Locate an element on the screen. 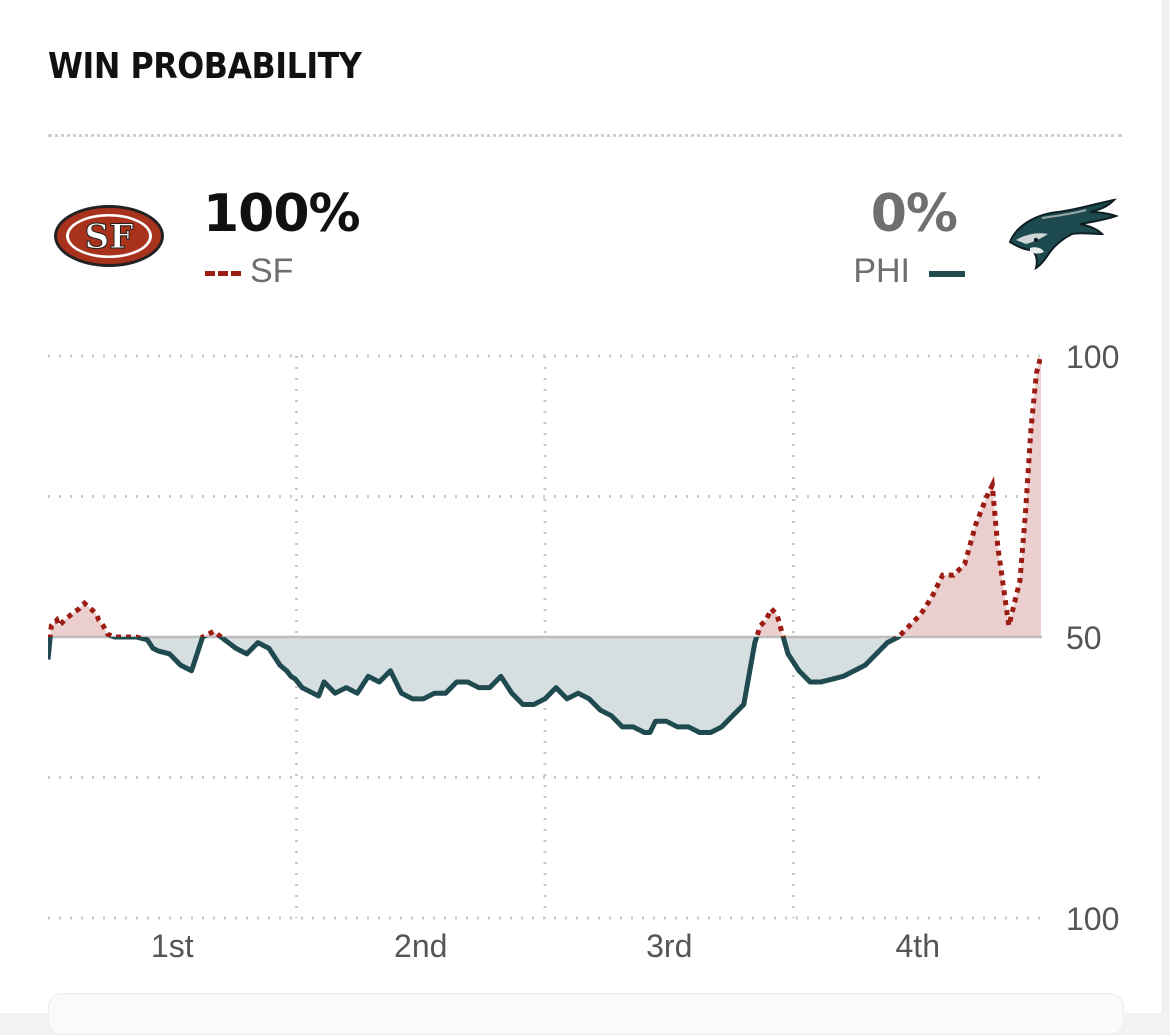 The height and width of the screenshot is (1035, 1170). sf-49ers-logo: SF is located at coordinates (109, 236).